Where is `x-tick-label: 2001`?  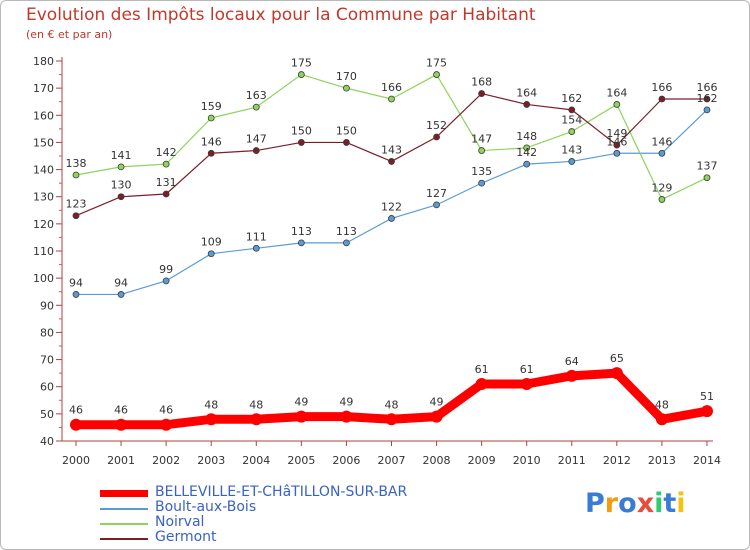 x-tick-label: 2001 is located at coordinates (121, 460).